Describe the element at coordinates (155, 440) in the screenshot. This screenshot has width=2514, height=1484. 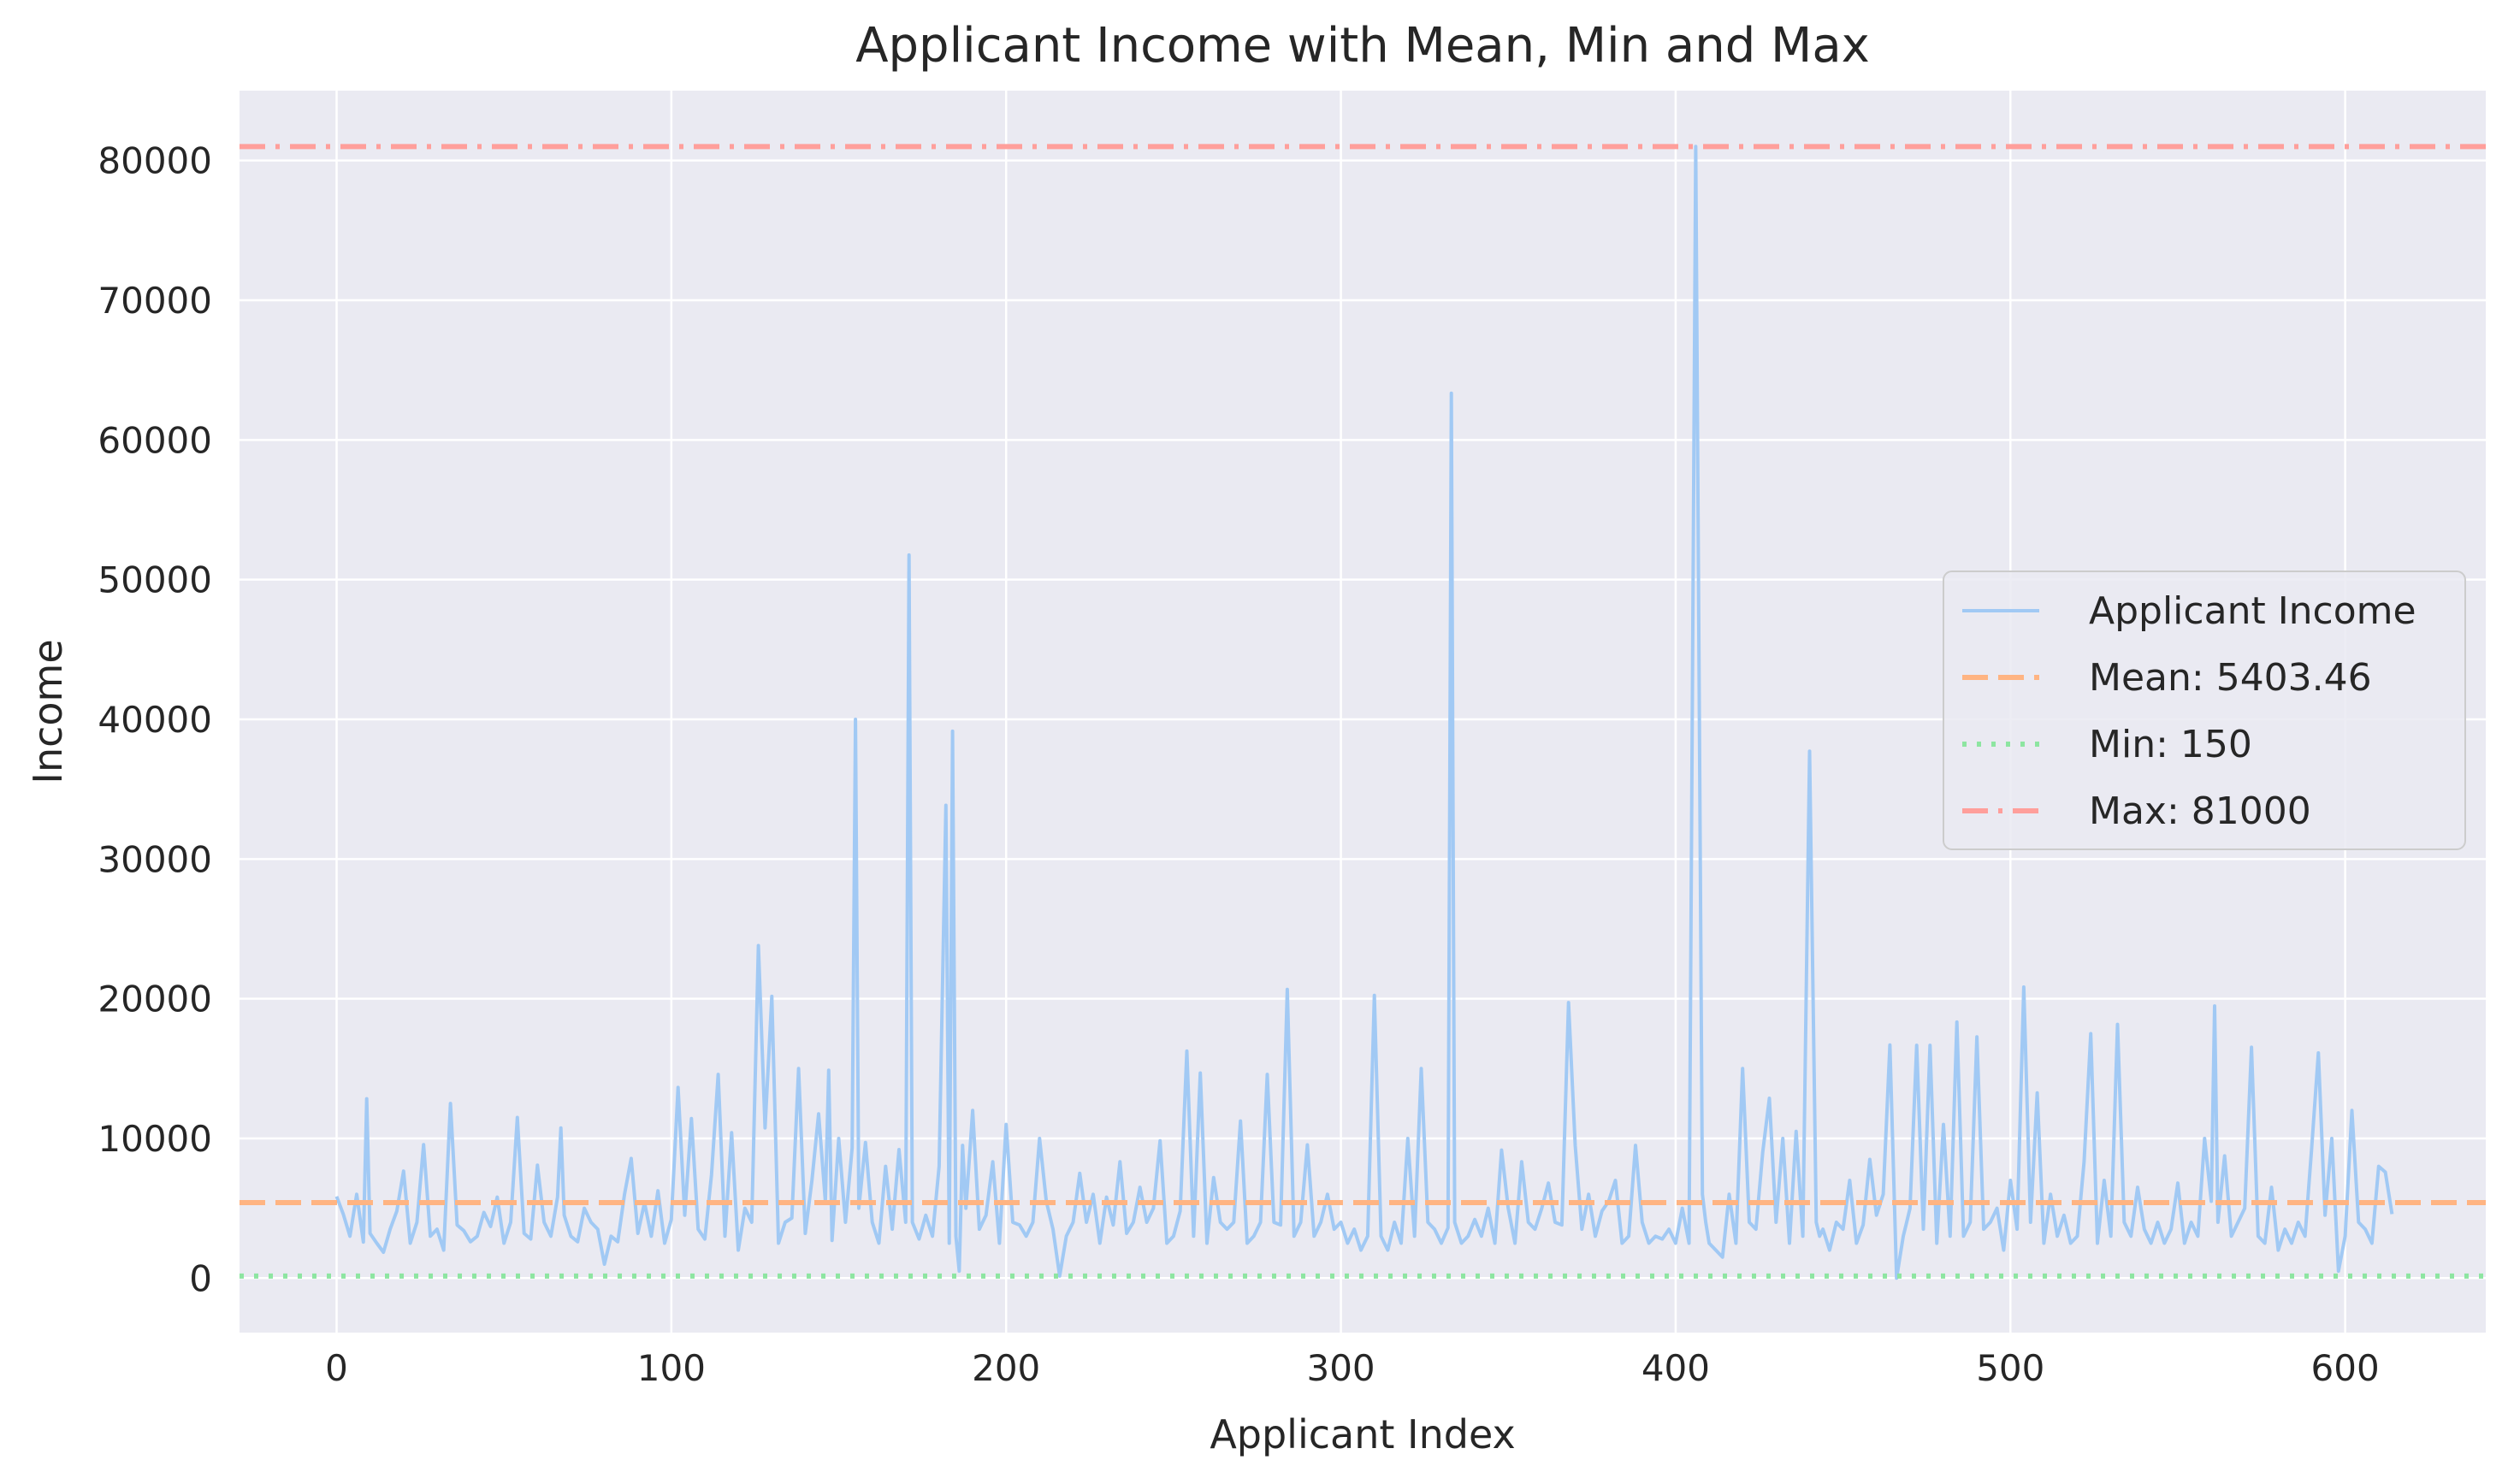
I see `y-tick-label: 60000` at that location.